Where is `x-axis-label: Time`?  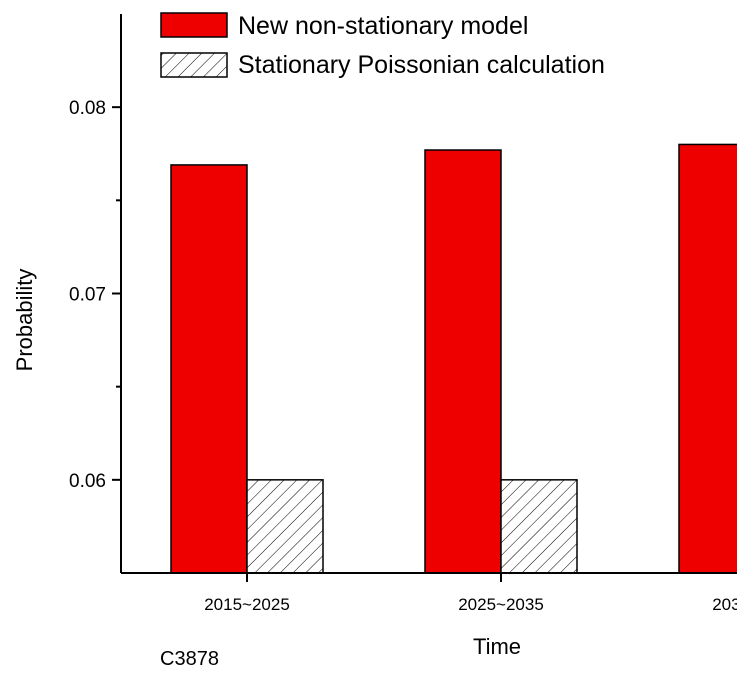 x-axis-label: Time is located at coordinates (497, 646).